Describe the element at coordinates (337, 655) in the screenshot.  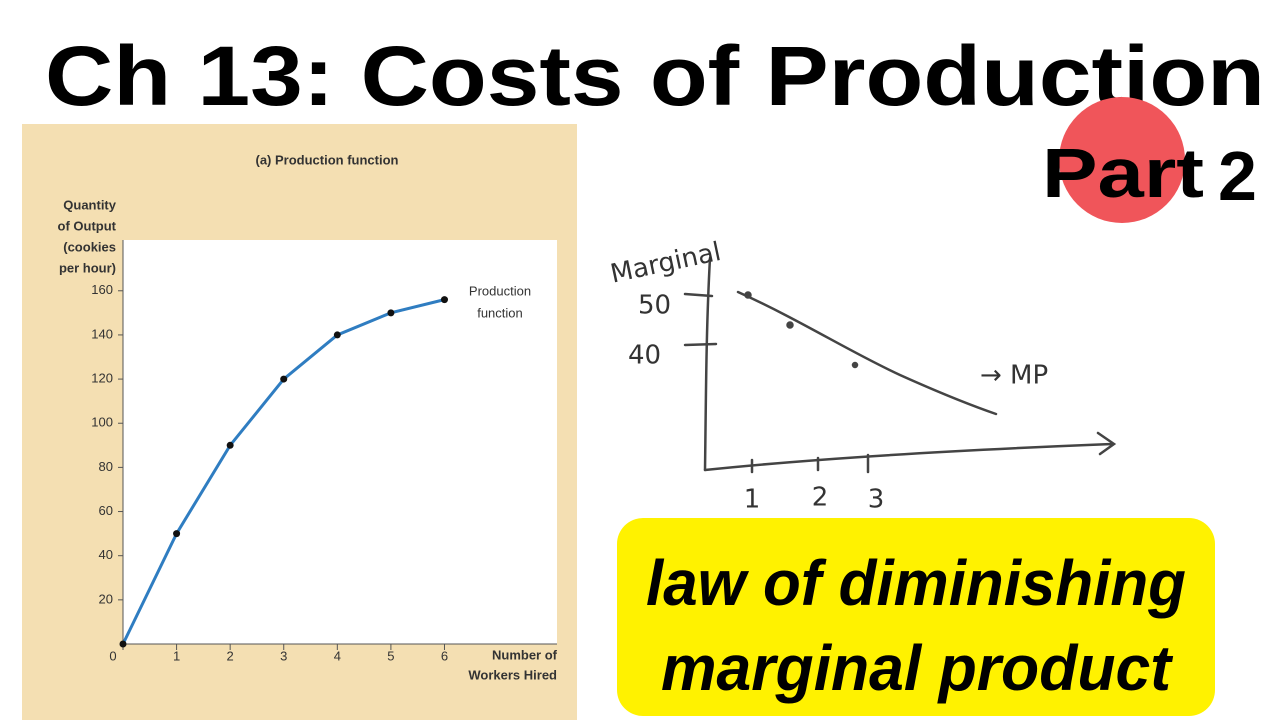
I see `x-tick-label: 4` at that location.